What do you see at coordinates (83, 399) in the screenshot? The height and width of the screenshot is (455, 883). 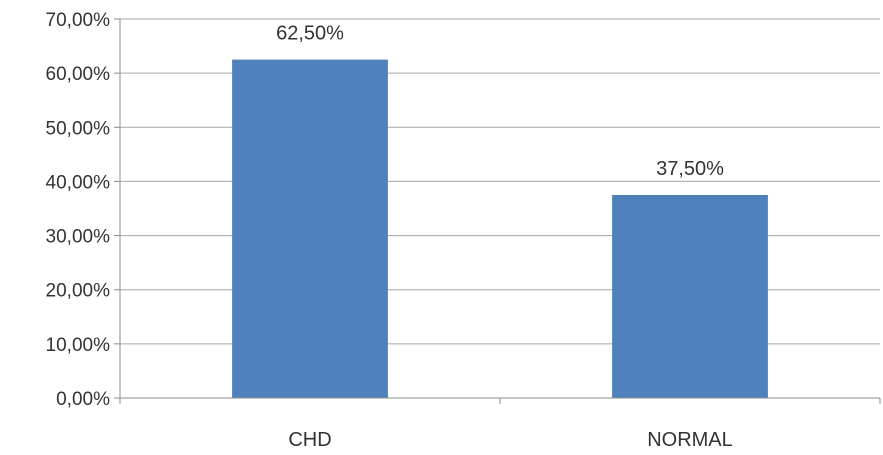 I see `y-tick-label: 0,00%` at bounding box center [83, 399].